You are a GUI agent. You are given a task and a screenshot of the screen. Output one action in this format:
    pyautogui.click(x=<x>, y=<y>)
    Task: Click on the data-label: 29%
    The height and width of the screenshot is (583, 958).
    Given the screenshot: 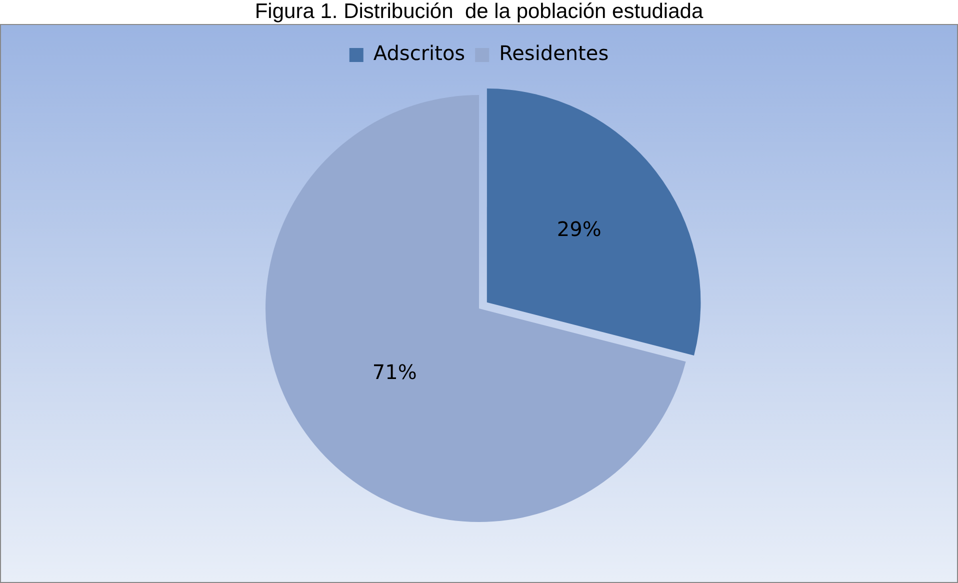 What is the action you would take?
    pyautogui.click(x=579, y=229)
    